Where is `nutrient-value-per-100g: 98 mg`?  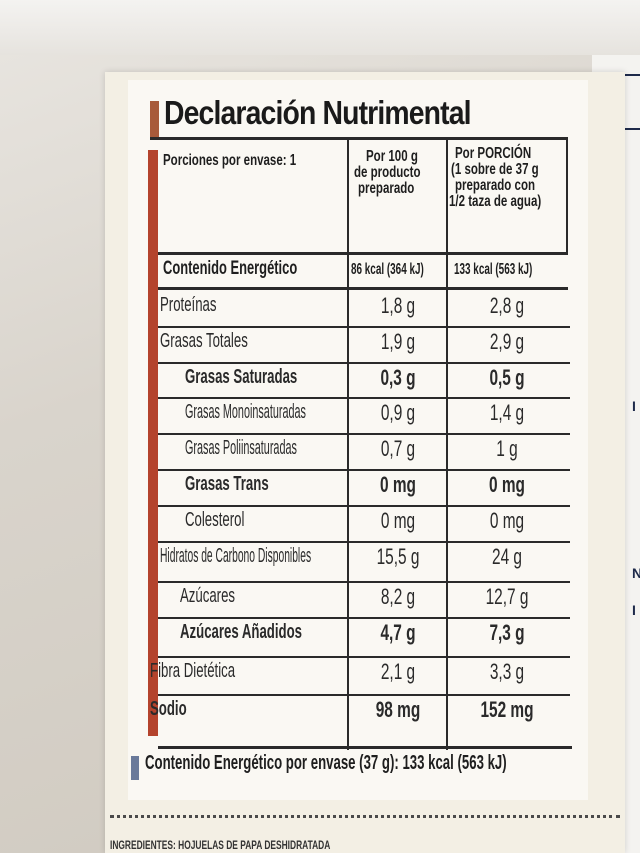
nutrient-value-per-100g: 98 mg is located at coordinates (398, 709).